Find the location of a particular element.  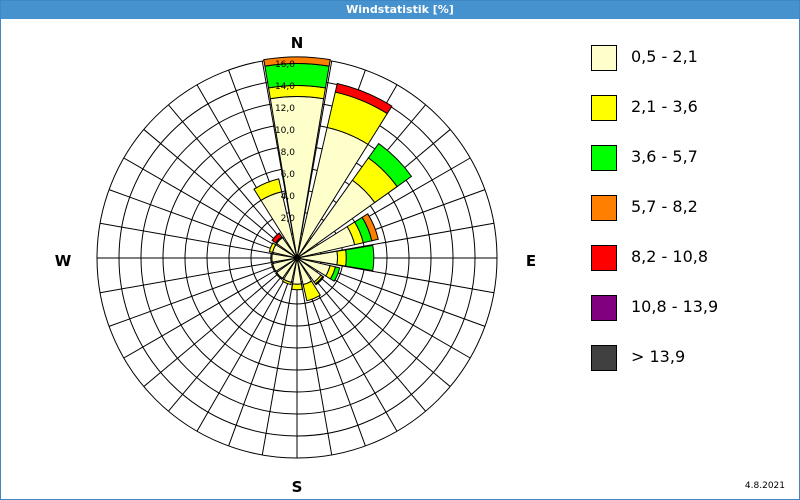

wind-bar-ene is located at coordinates (370, 227).